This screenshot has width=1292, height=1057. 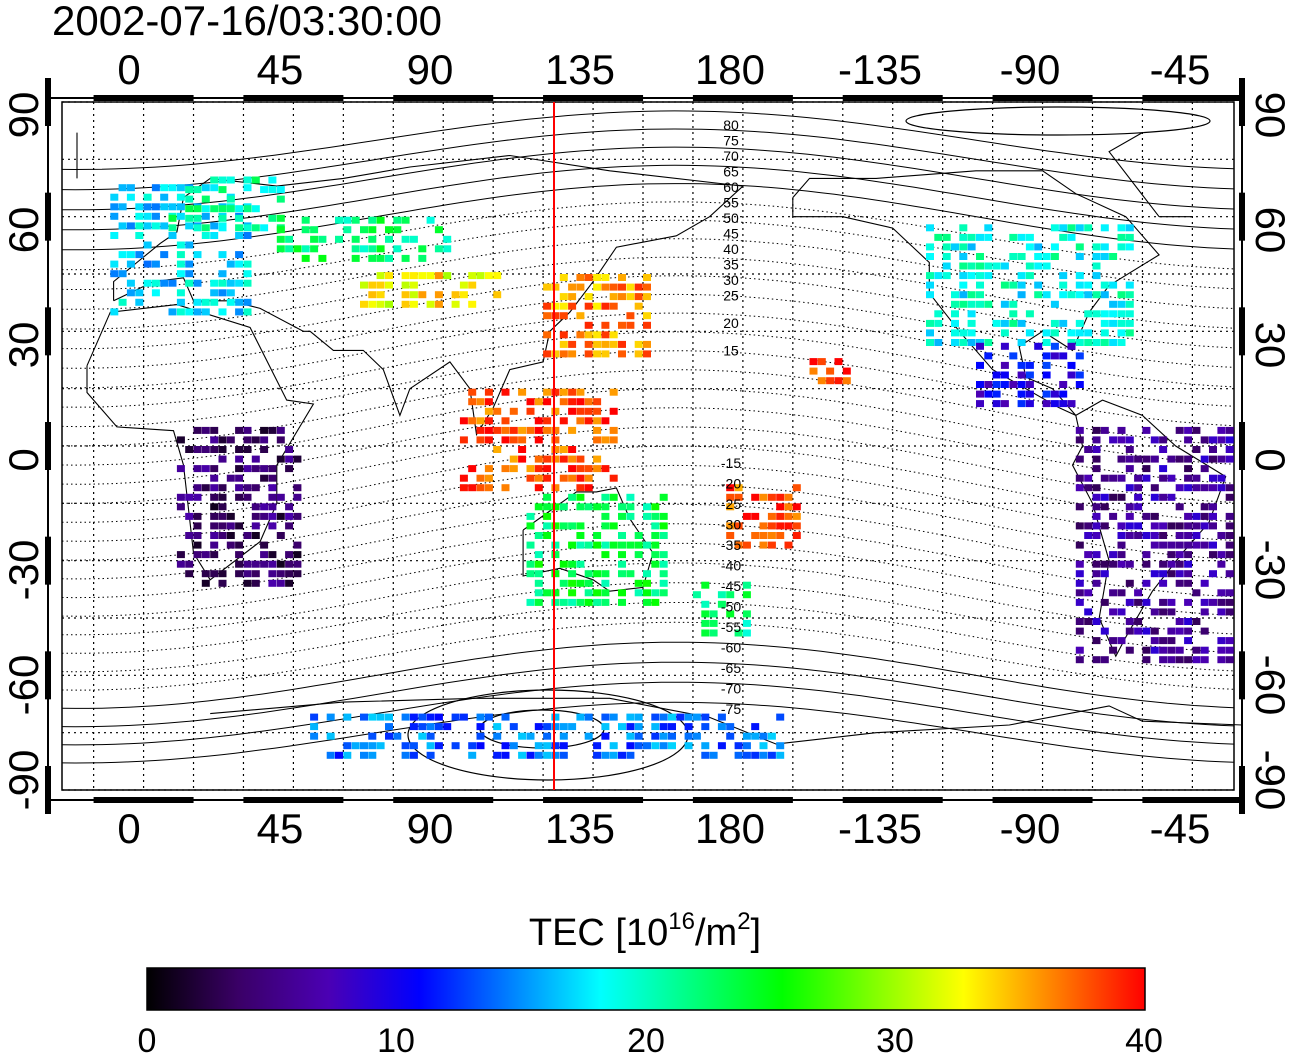 I want to click on bottom-lon-label: 0, so click(x=128, y=828).